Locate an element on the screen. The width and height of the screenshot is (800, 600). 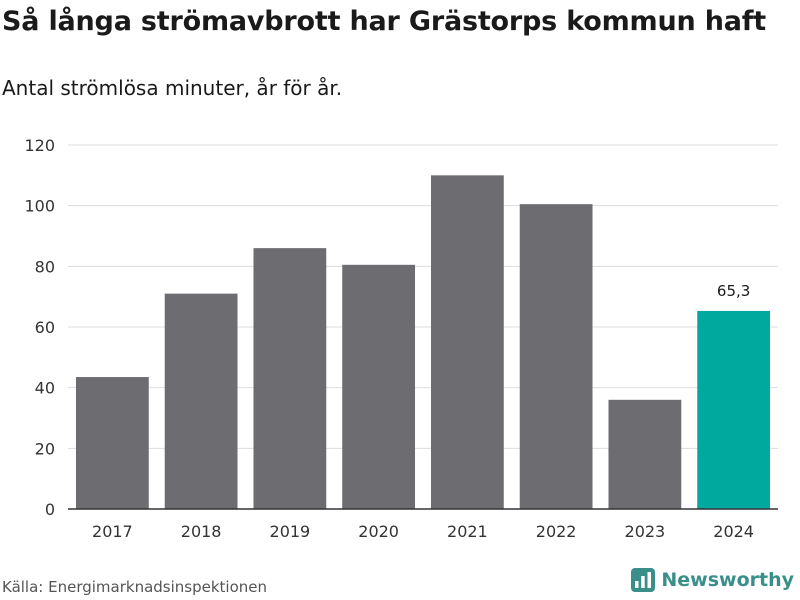
y-tick-label: 60 is located at coordinates (45, 327).